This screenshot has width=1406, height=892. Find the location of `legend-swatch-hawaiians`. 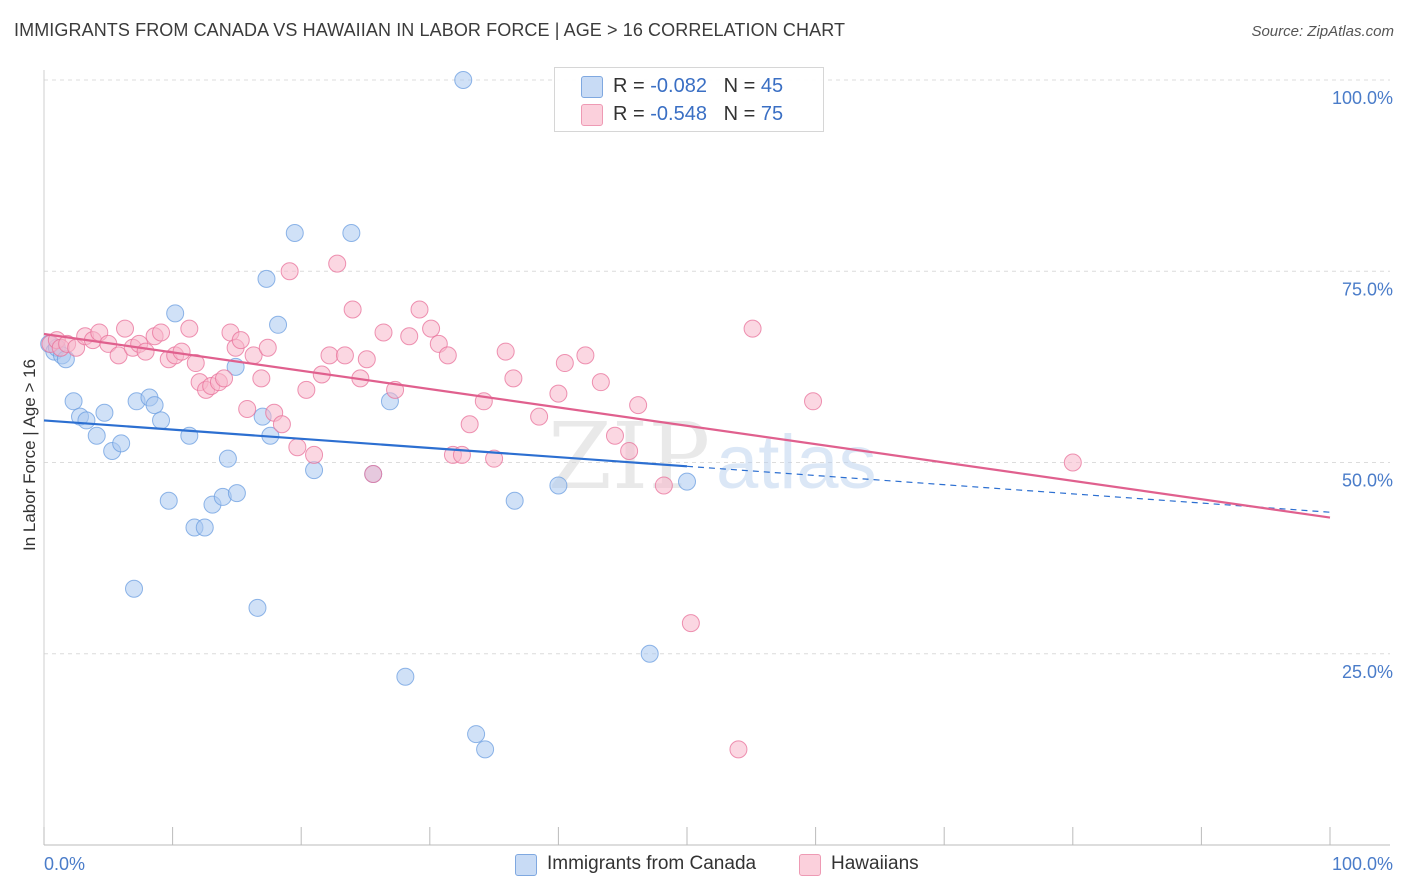

legend-swatch-hawaiians is located at coordinates (810, 865).